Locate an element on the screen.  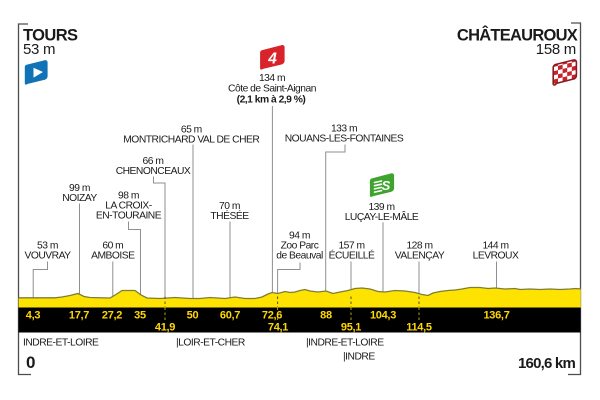
svg-text: 74,1 is located at coordinates (278, 328).